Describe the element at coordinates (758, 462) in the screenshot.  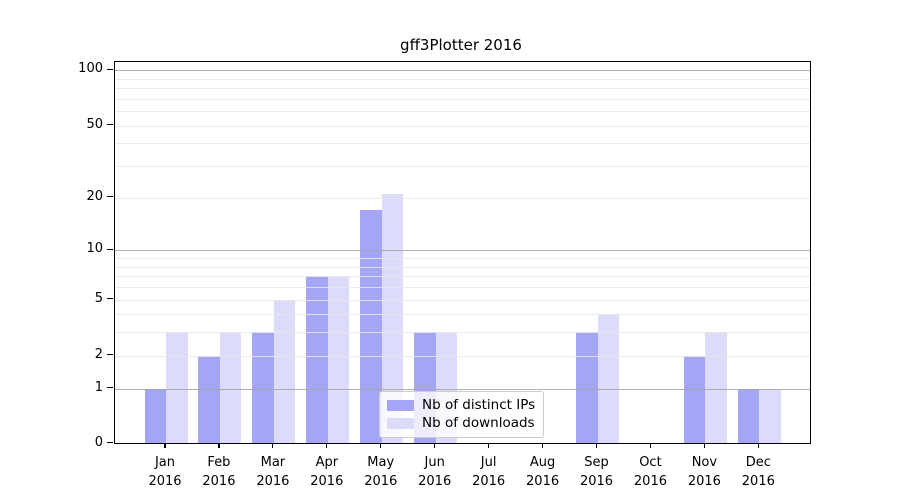
I see `x-tick-month: Dec` at that location.